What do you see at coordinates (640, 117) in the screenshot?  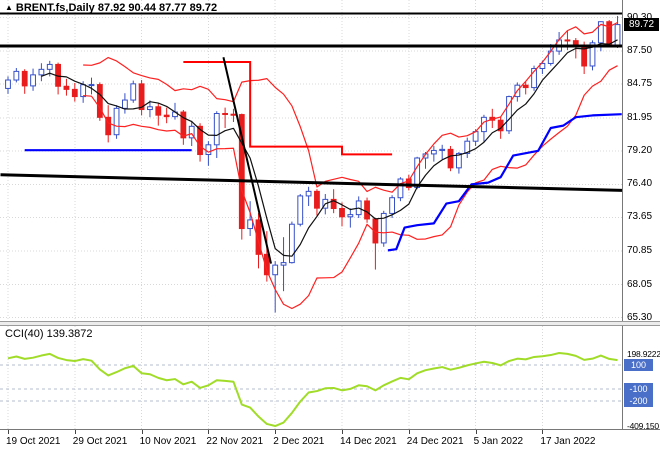 I see `price-scale-label: 81.95` at bounding box center [640, 117].